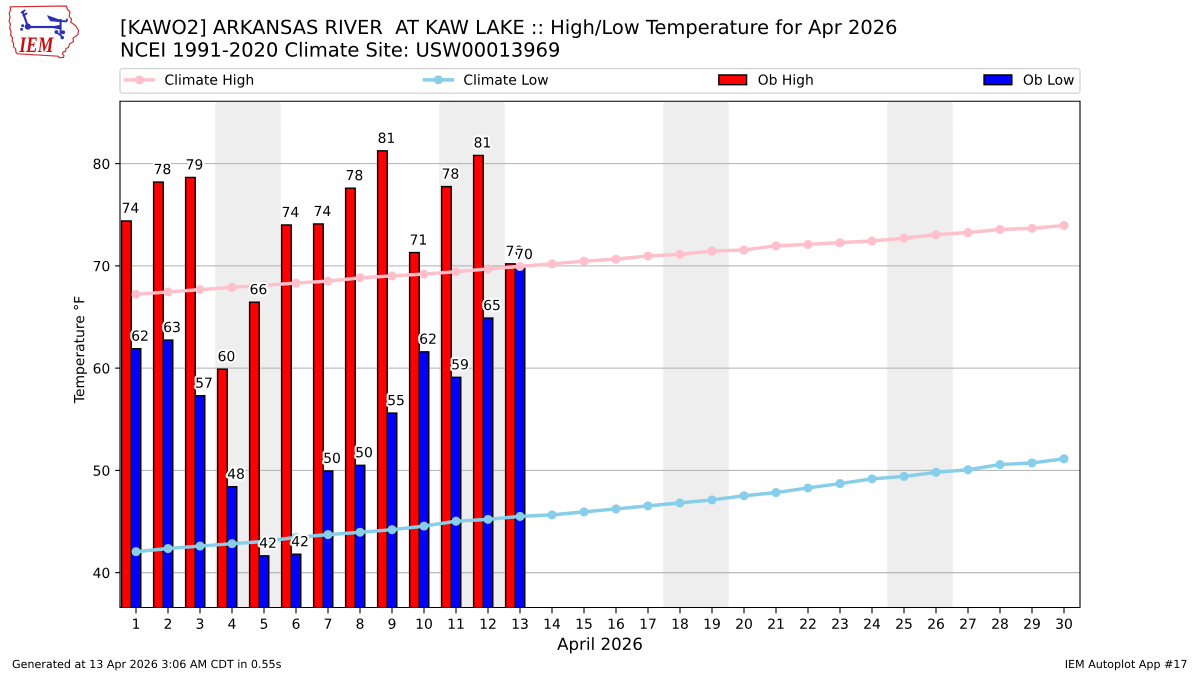 The height and width of the screenshot is (675, 1200). What do you see at coordinates (36, 45) in the screenshot?
I see `svg-text: IEM` at bounding box center [36, 45].